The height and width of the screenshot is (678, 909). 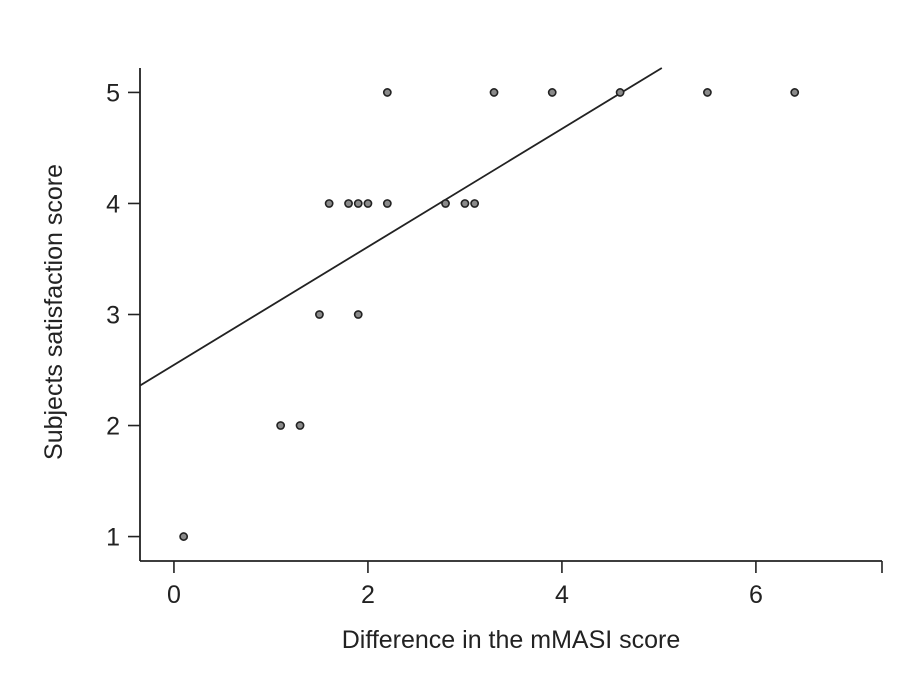 I want to click on y-tick-label-2: 2, so click(x=113, y=427).